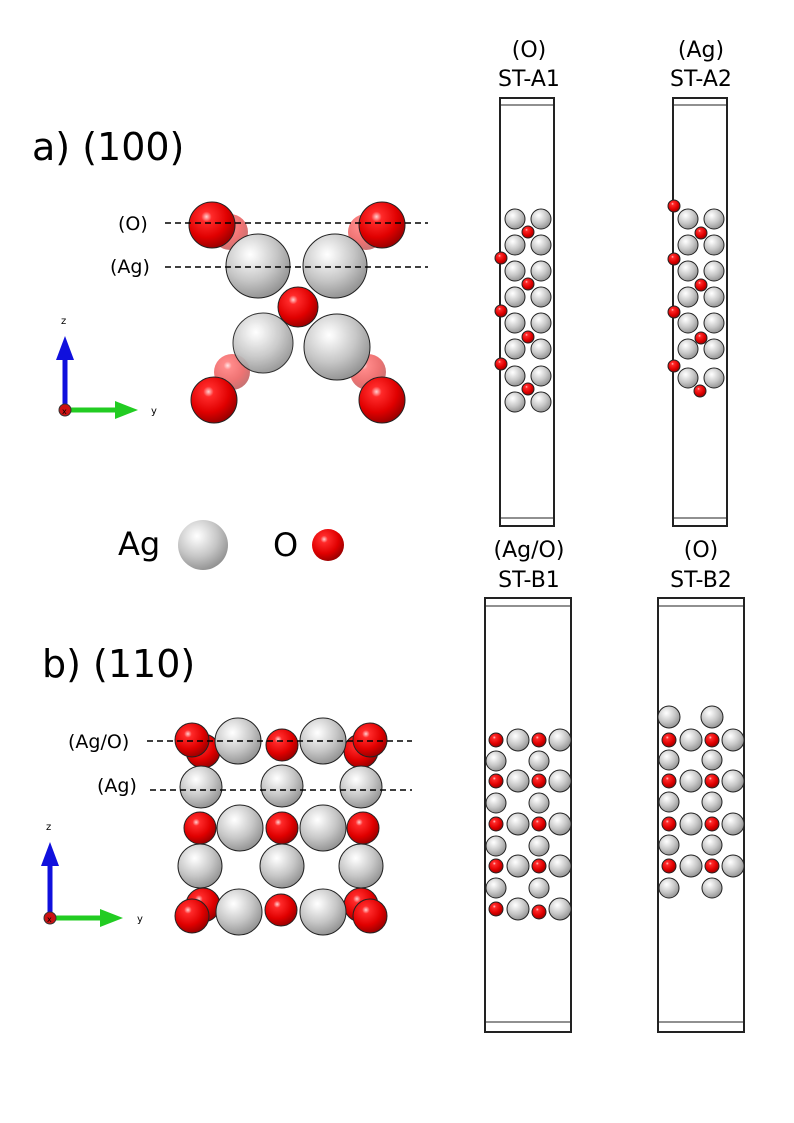 This screenshot has width=794, height=1123. I want to click on slab-termination: (Ag/O), so click(529, 550).